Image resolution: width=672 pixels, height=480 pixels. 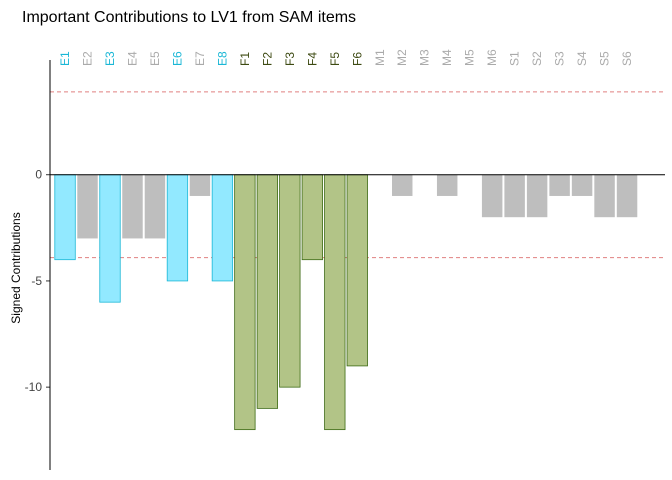 What do you see at coordinates (335, 59) in the screenshot?
I see `x-tick-label: F5` at bounding box center [335, 59].